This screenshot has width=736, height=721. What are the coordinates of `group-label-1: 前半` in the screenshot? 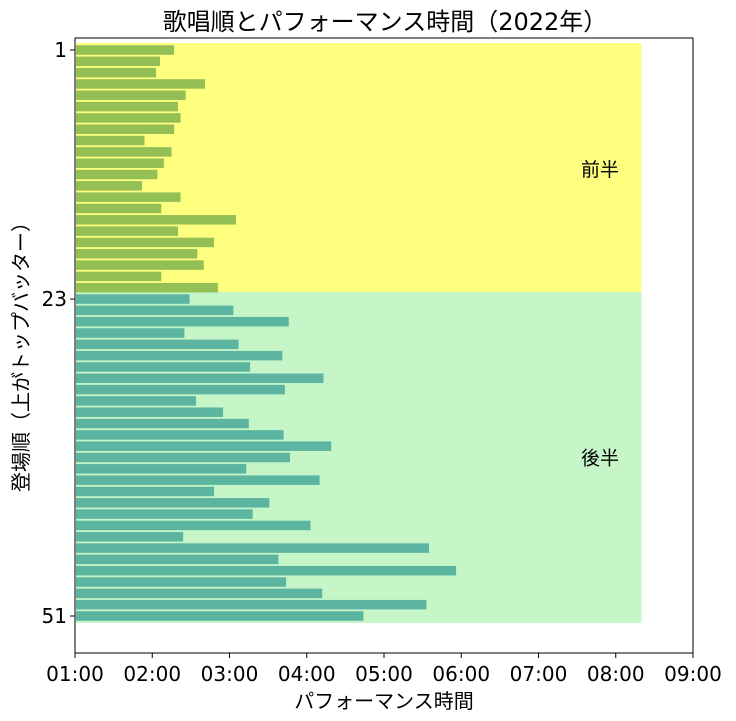 It's located at (600, 170).